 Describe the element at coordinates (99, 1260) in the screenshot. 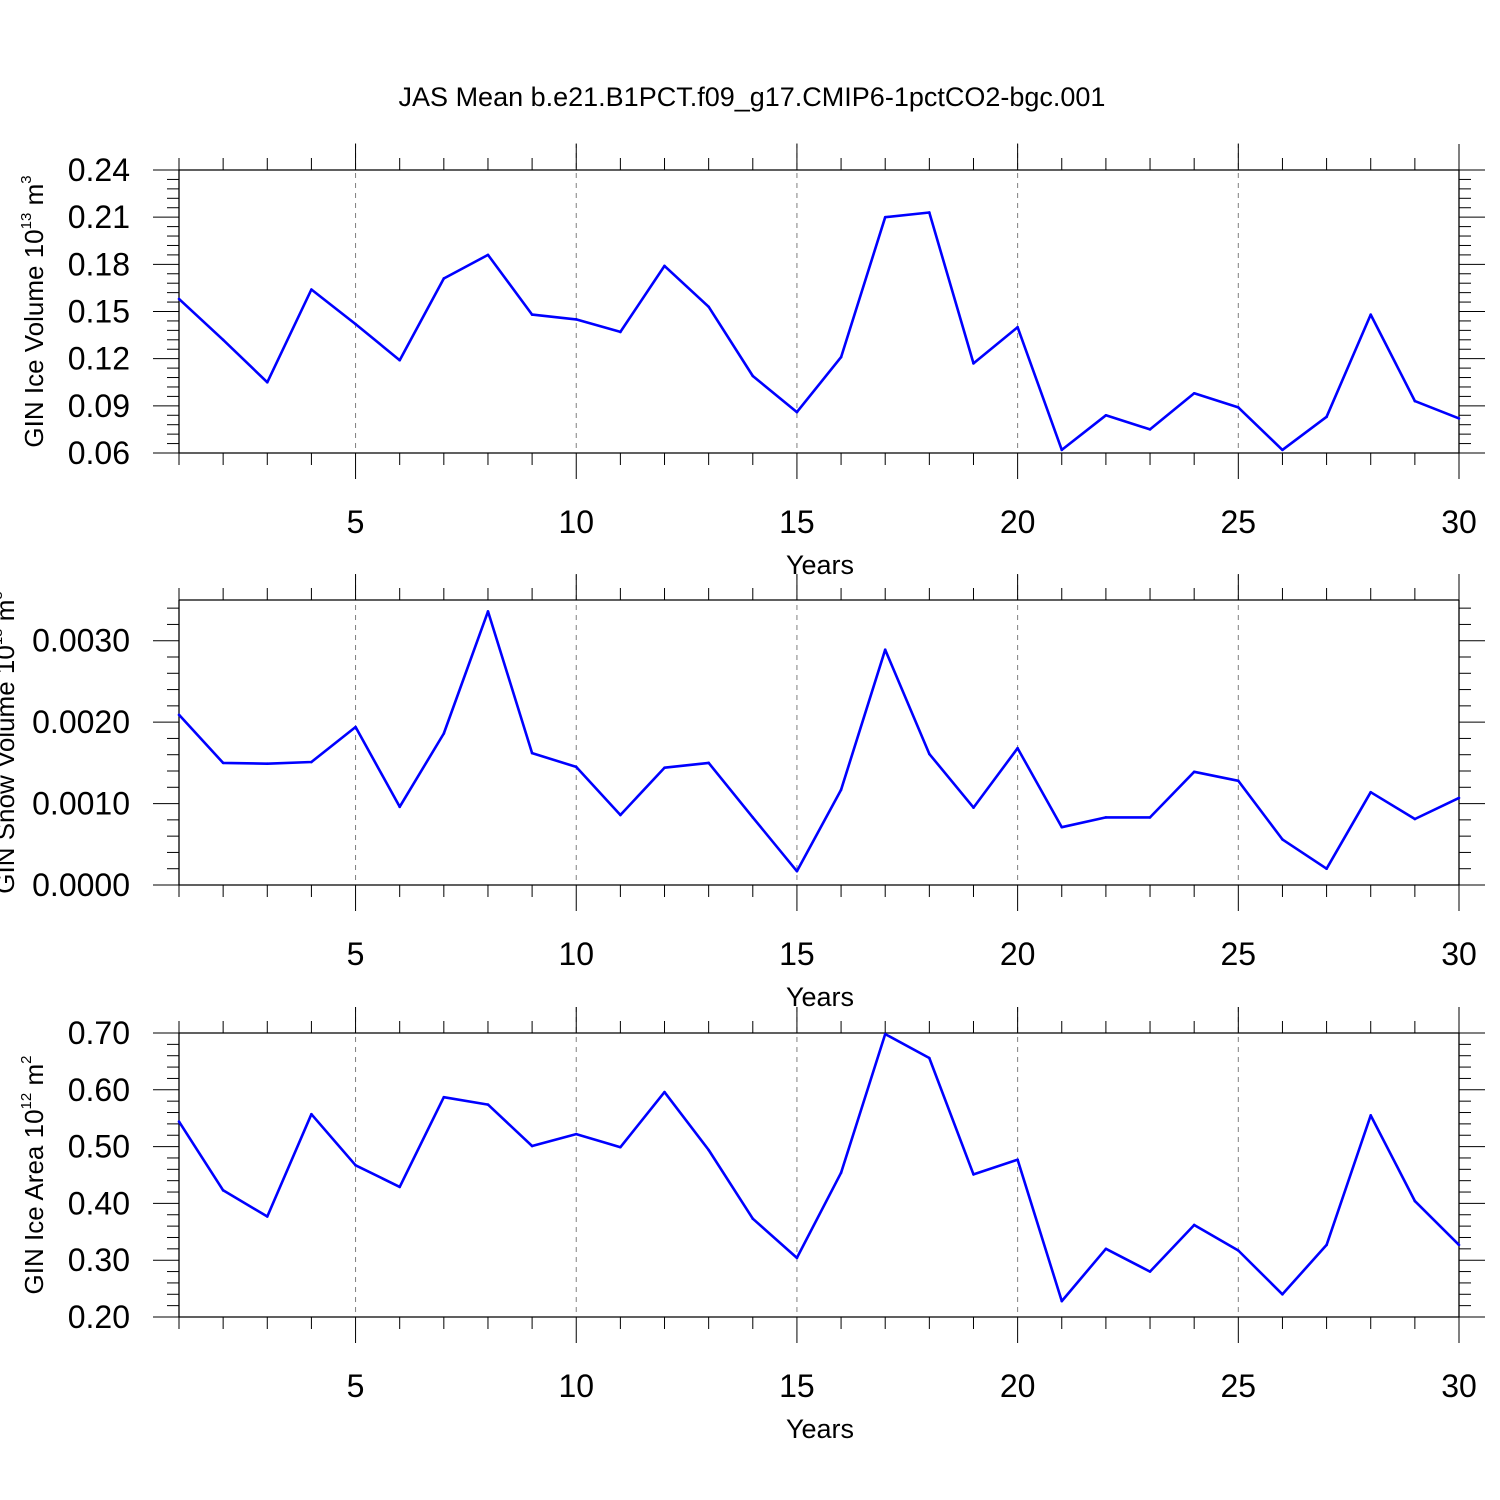

I see `y-tick-label: 0.30` at that location.